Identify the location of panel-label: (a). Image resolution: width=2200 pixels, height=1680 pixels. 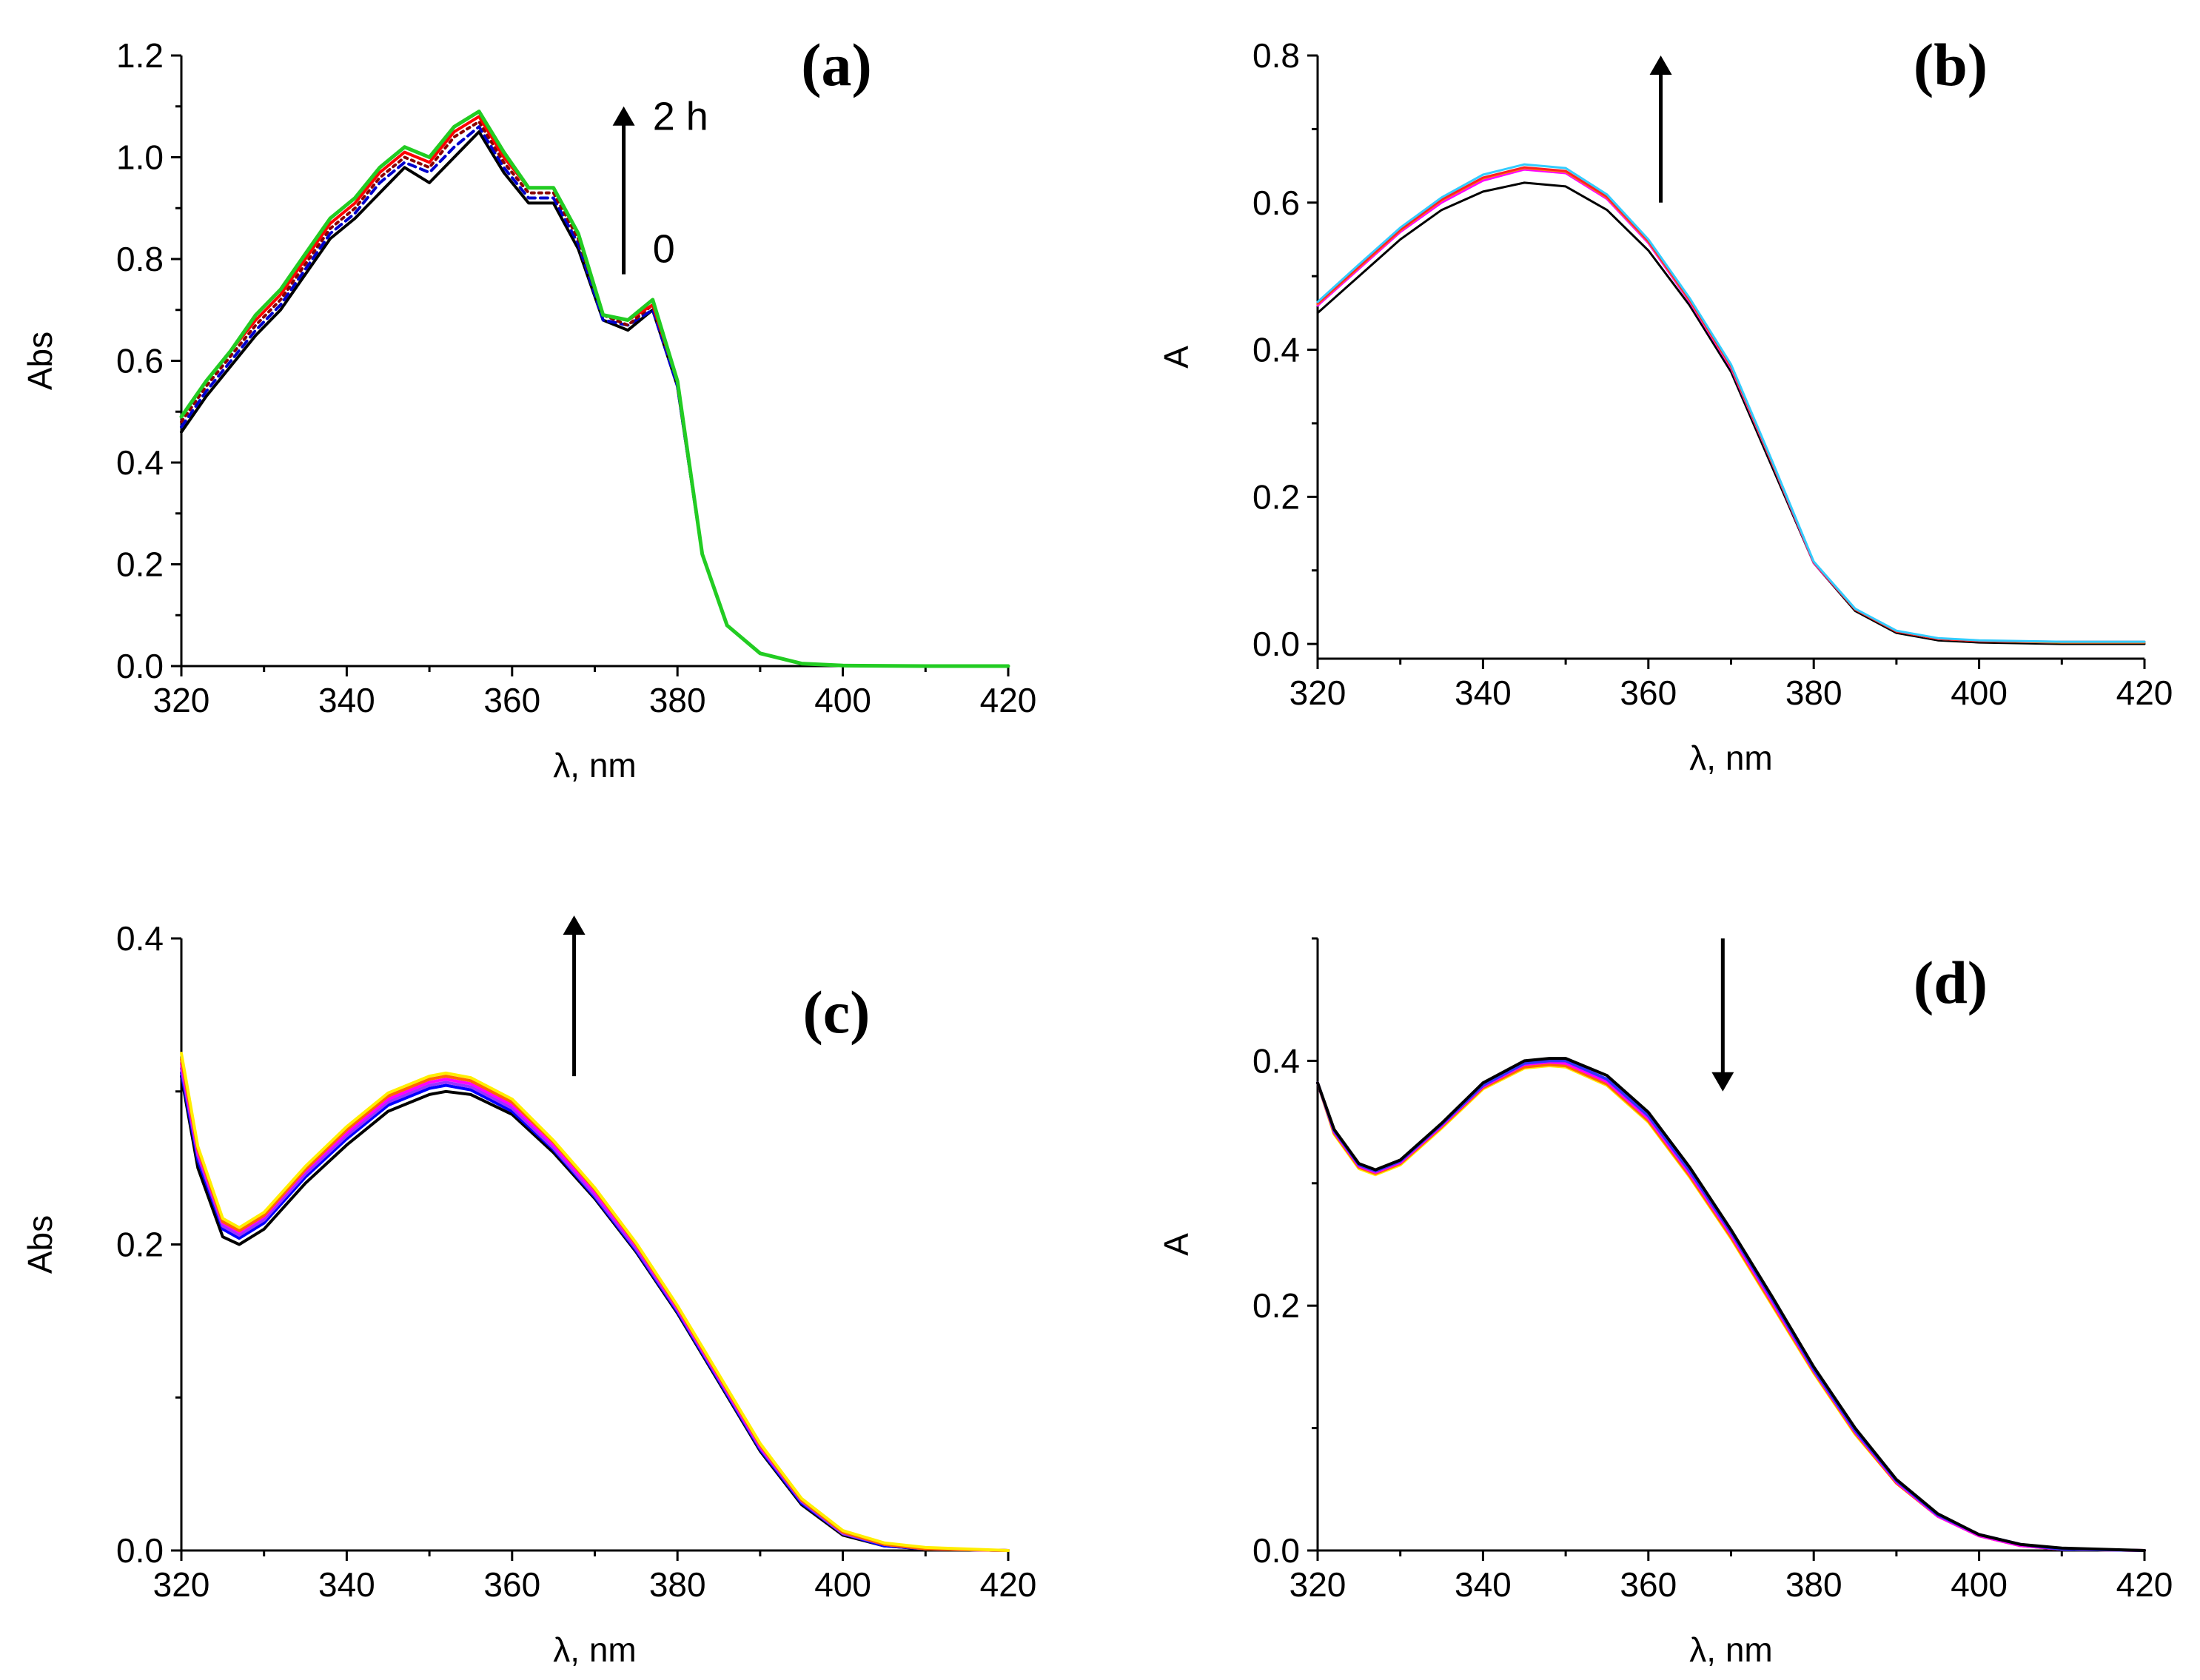
(836, 64).